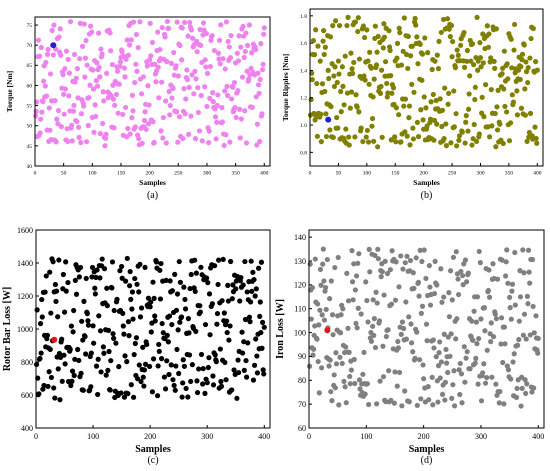 This screenshot has height=471, width=550. I want to click on panel-label: (a), so click(152, 195).